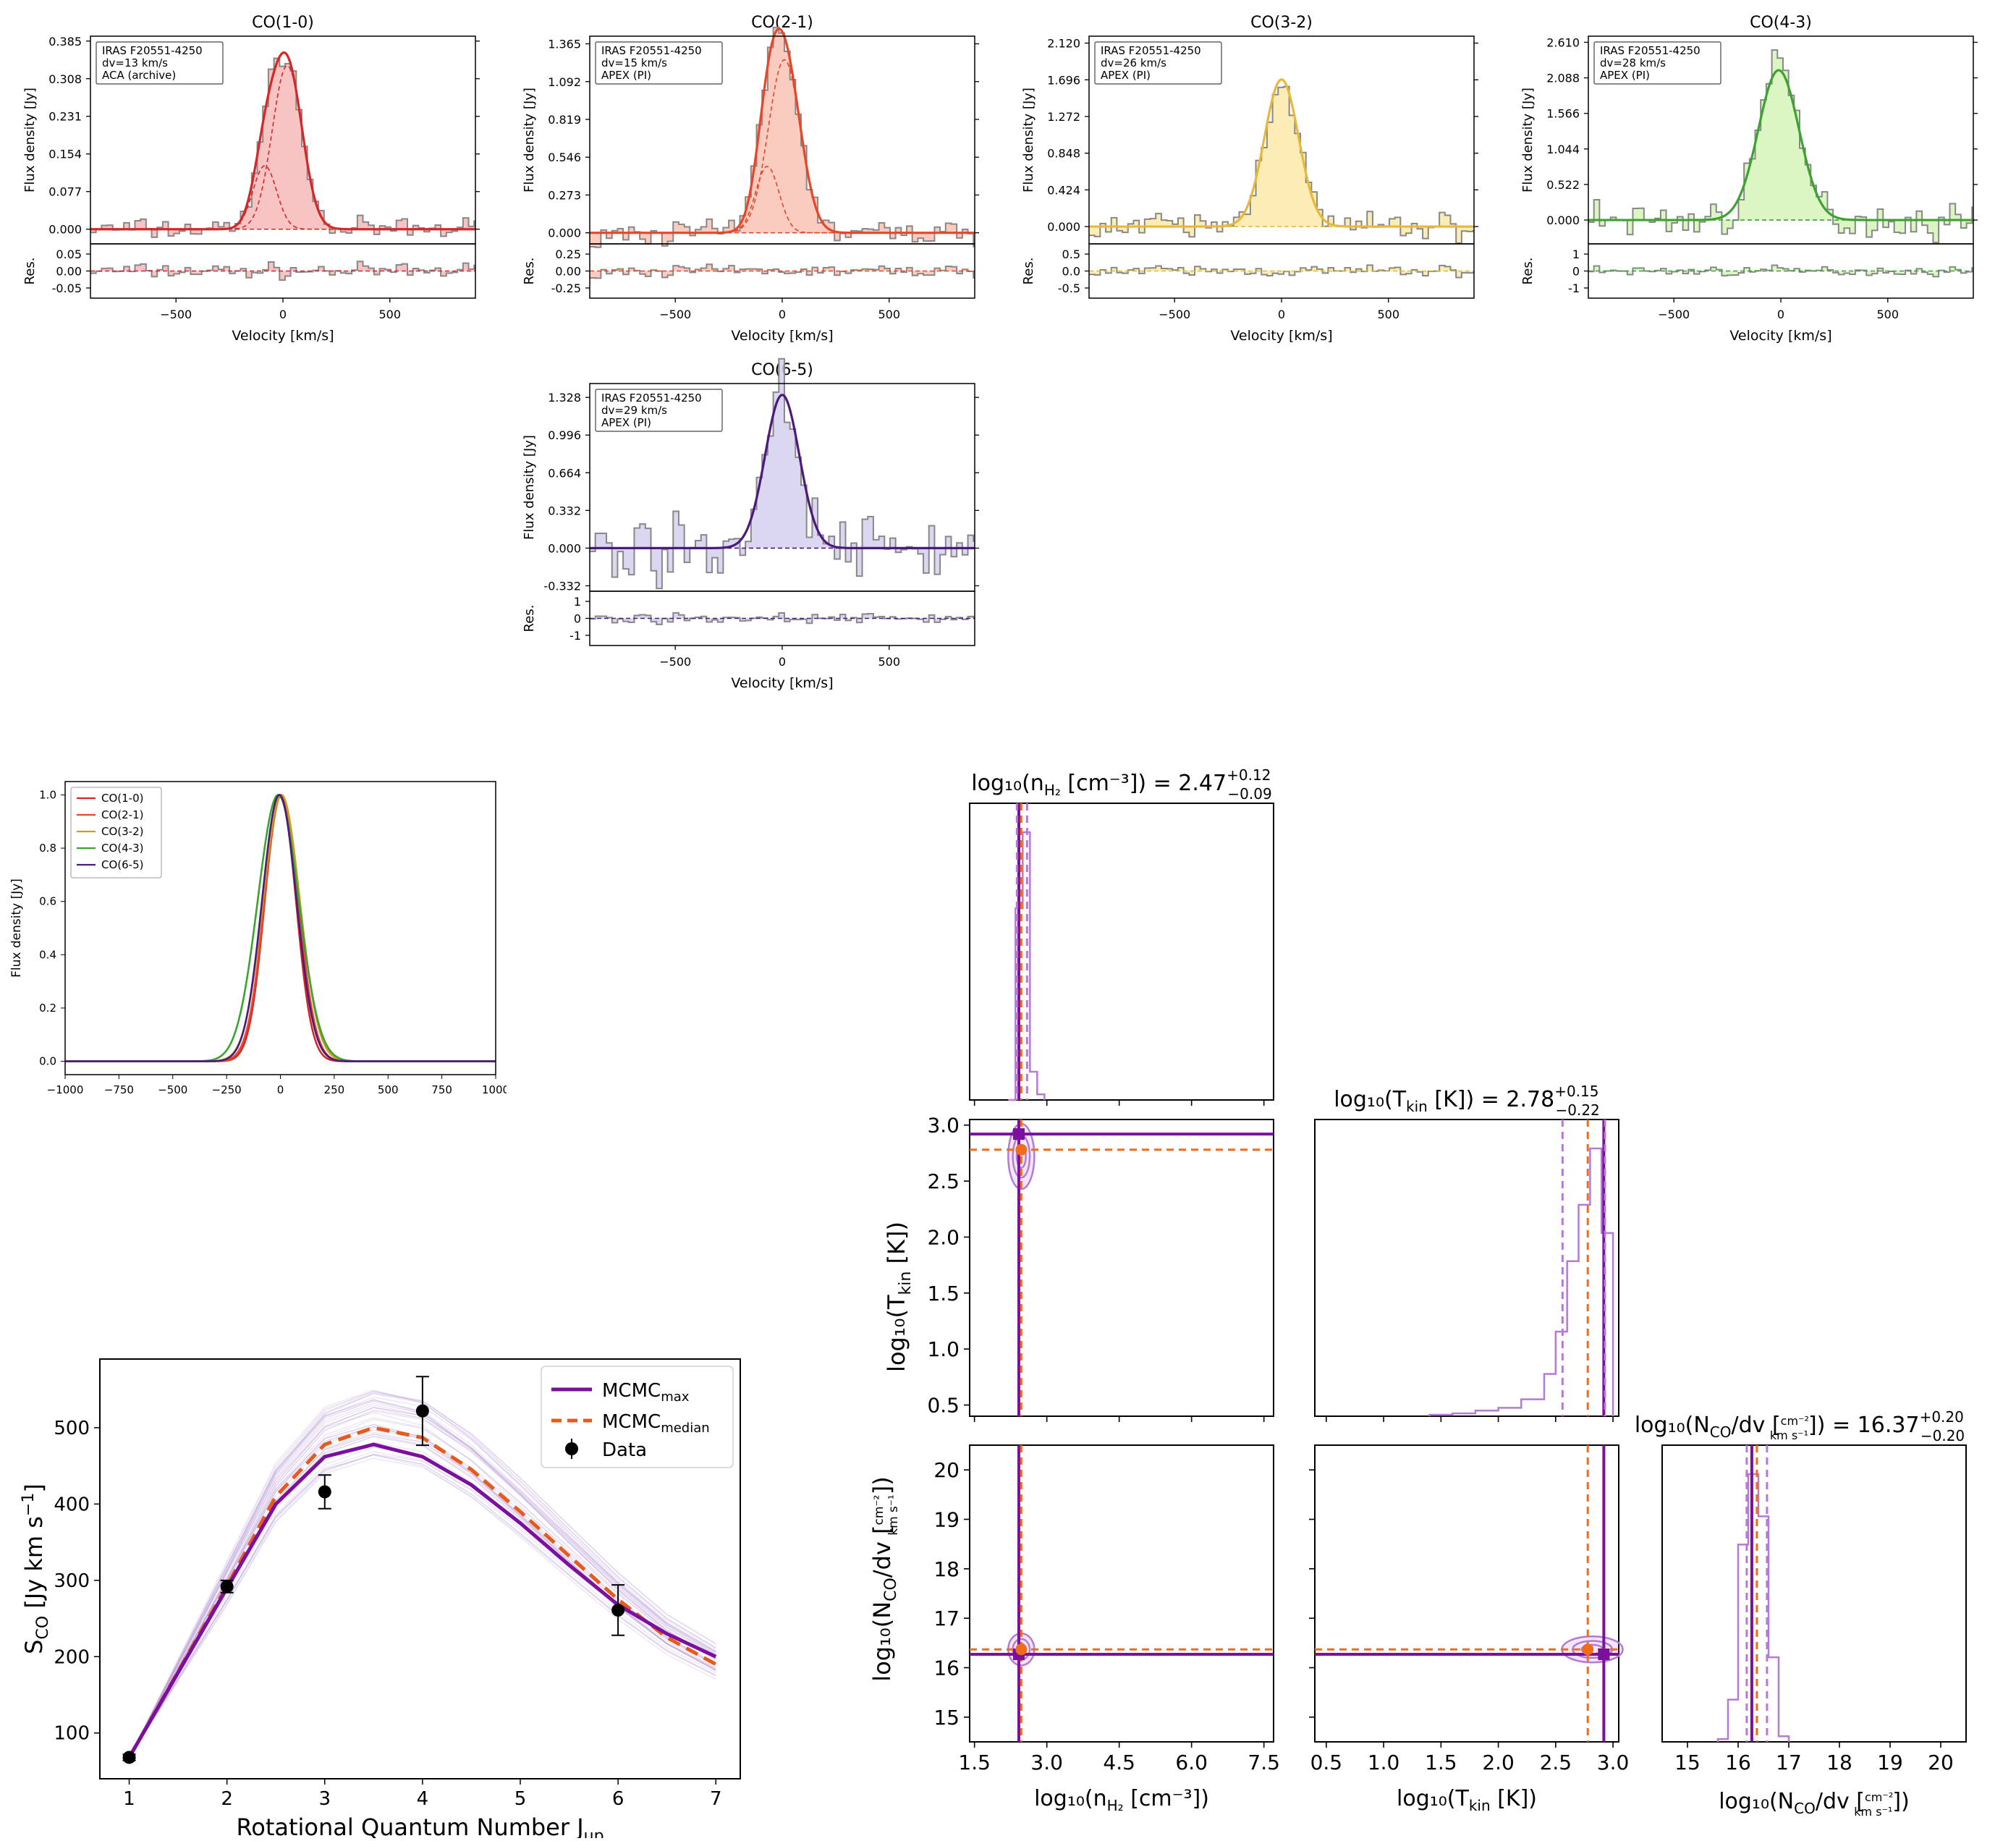  Describe the element at coordinates (943, 1294) in the screenshot. I see `y-tick-label: 1.5` at that location.